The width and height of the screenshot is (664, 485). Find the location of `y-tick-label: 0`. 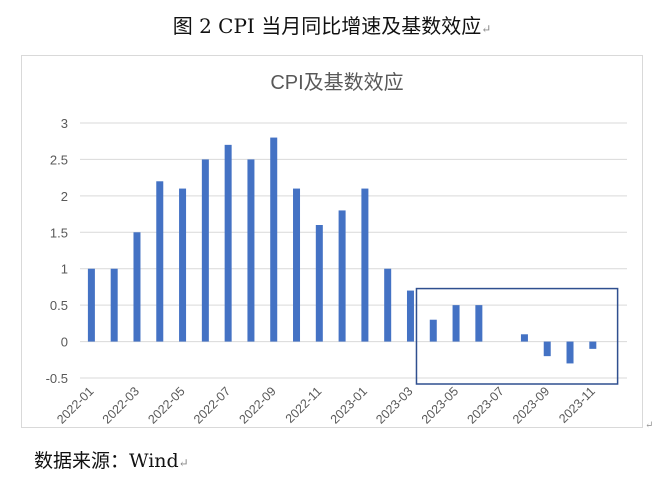

y-tick-label: 0 is located at coordinates (64, 342).